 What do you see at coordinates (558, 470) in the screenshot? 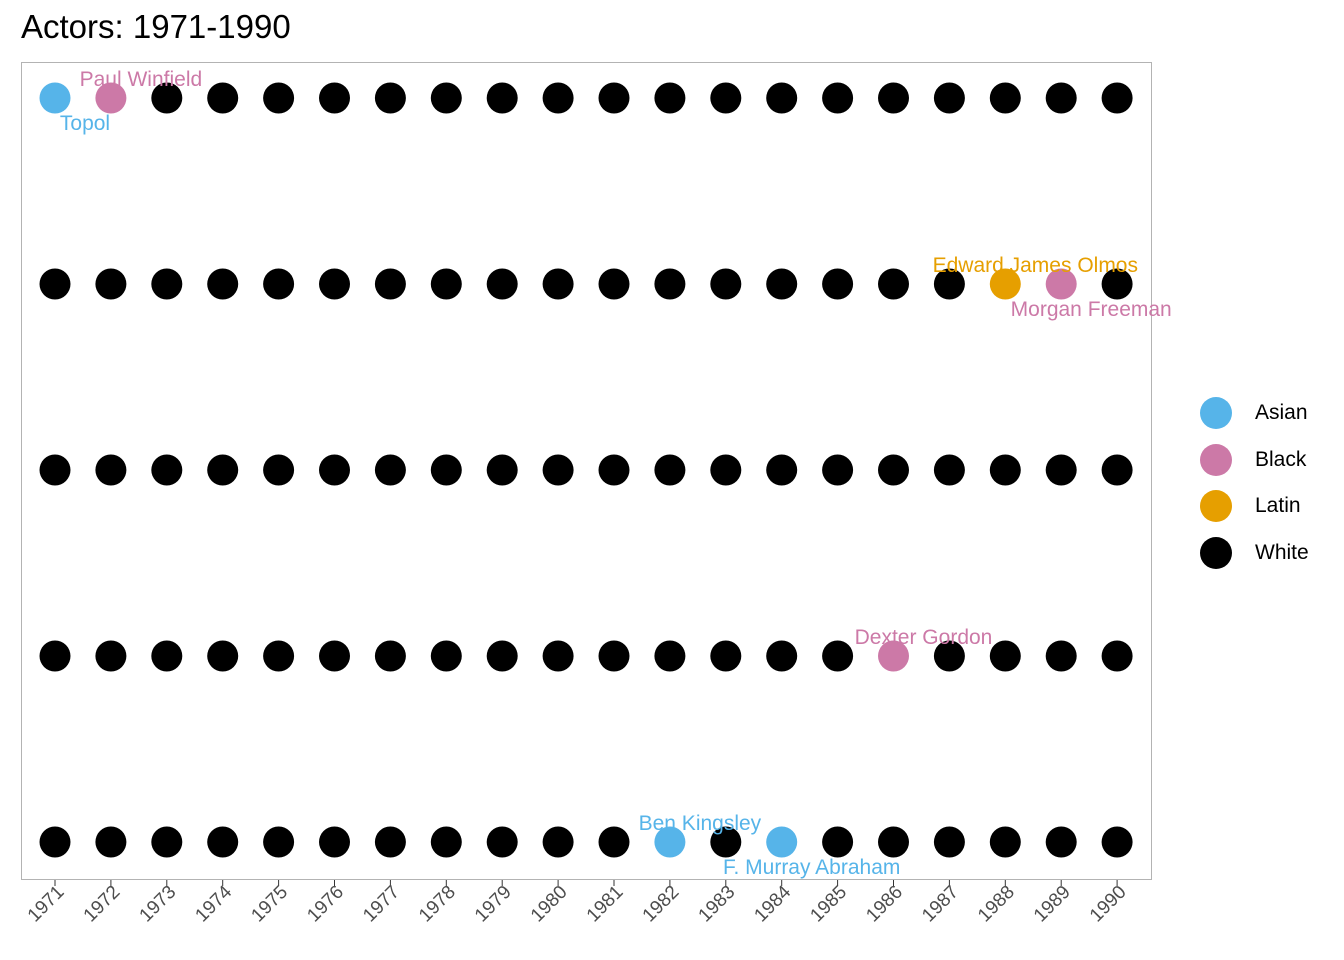
I see `point-1980-row3` at bounding box center [558, 470].